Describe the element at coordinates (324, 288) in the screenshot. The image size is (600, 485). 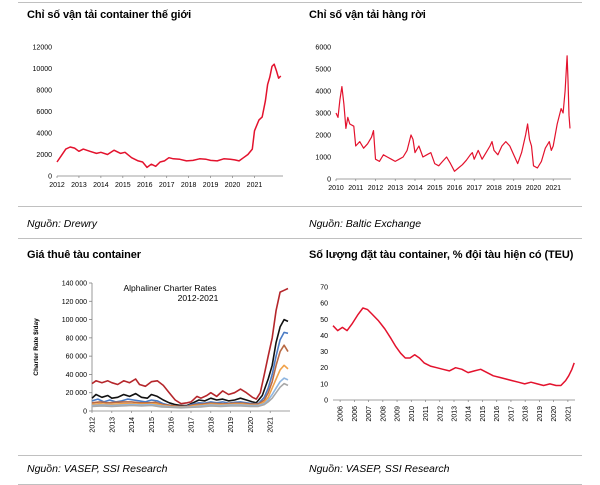
I see `y-tick-label: 70` at that location.